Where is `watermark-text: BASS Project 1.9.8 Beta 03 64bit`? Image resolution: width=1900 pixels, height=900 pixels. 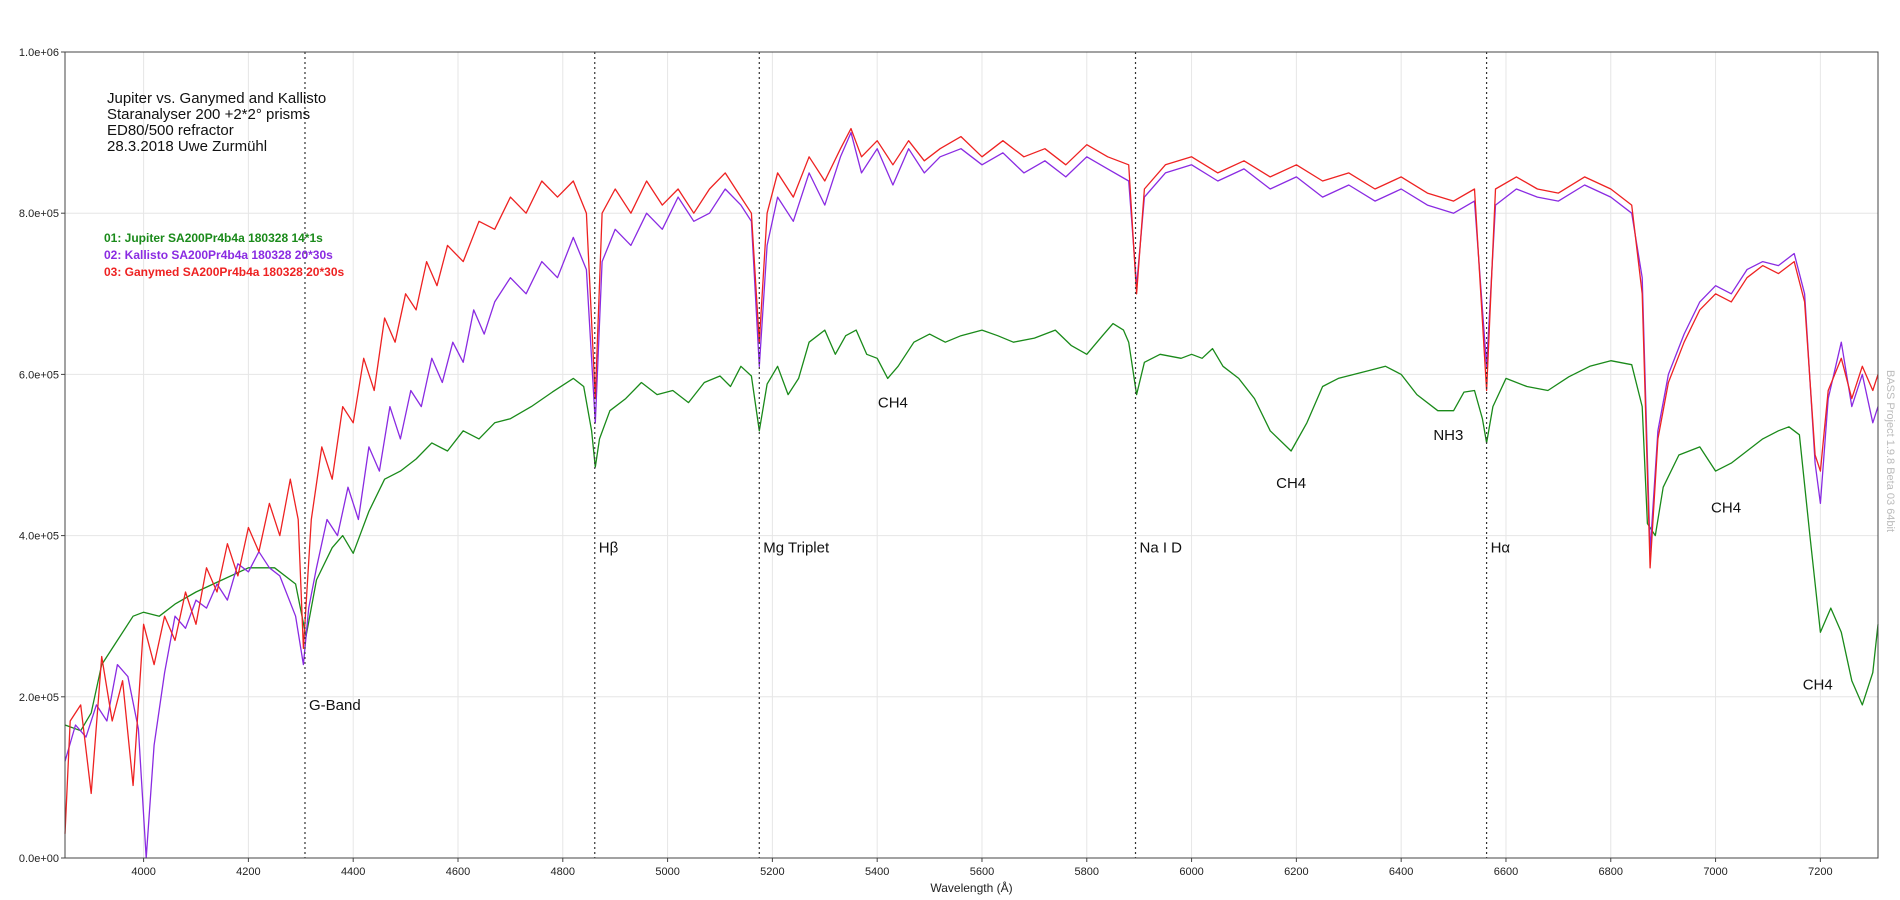
watermark-text: BASS Project 1.9.8 Beta 03 64bit is located at coordinates (1890, 451).